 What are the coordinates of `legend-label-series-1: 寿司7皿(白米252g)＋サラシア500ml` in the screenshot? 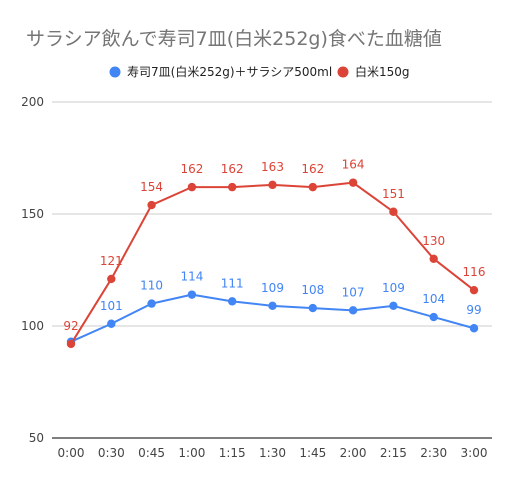 It's located at (229, 71).